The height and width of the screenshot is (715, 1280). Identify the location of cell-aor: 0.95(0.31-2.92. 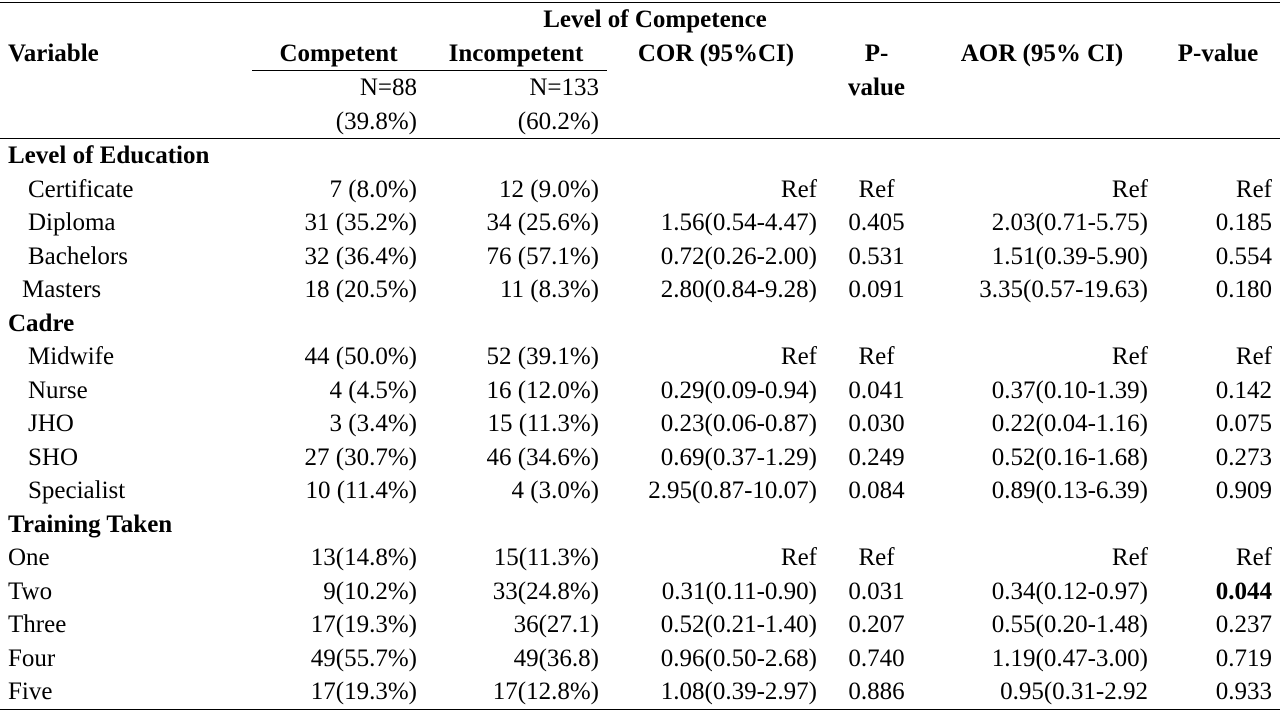
(1042, 692).